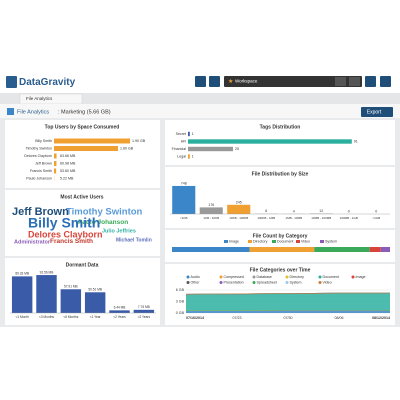 The width and height of the screenshot is (400, 400). Describe the element at coordinates (195, 318) in the screenshot. I see `x-tick-label: 07/16/2014` at that location.